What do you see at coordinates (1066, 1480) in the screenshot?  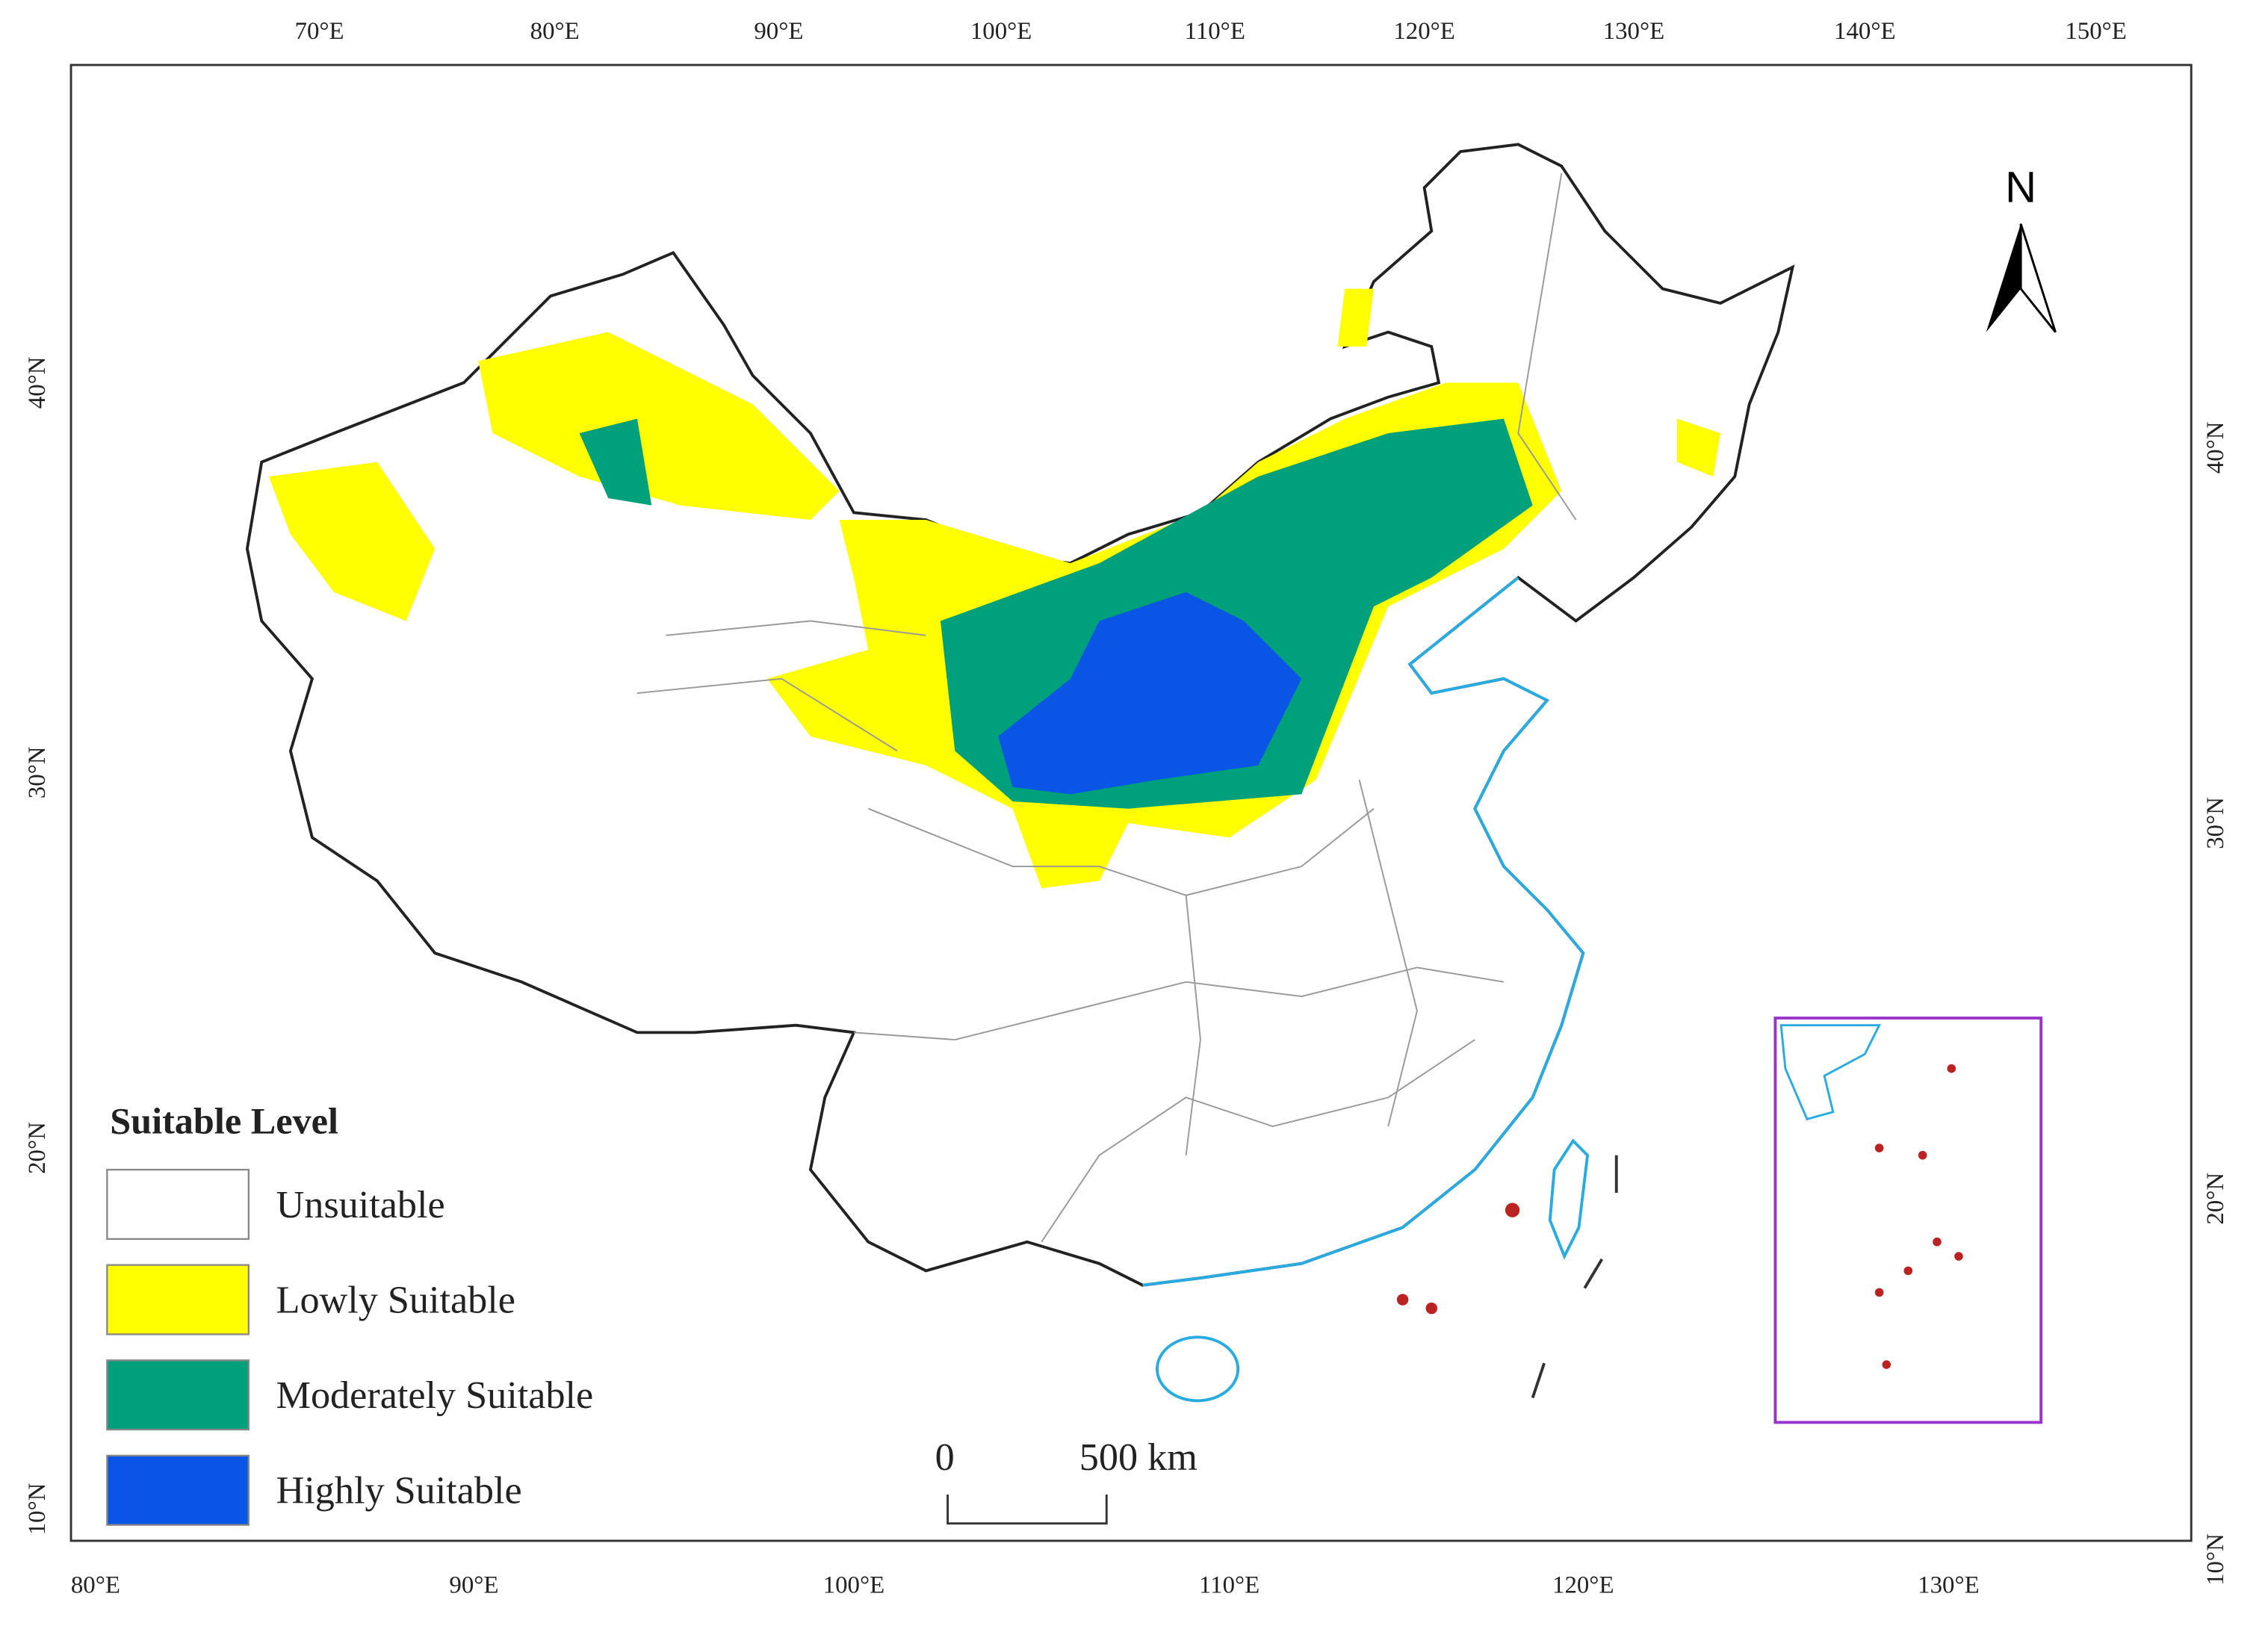 I see `scale-bar: 0 500 km` at bounding box center [1066, 1480].